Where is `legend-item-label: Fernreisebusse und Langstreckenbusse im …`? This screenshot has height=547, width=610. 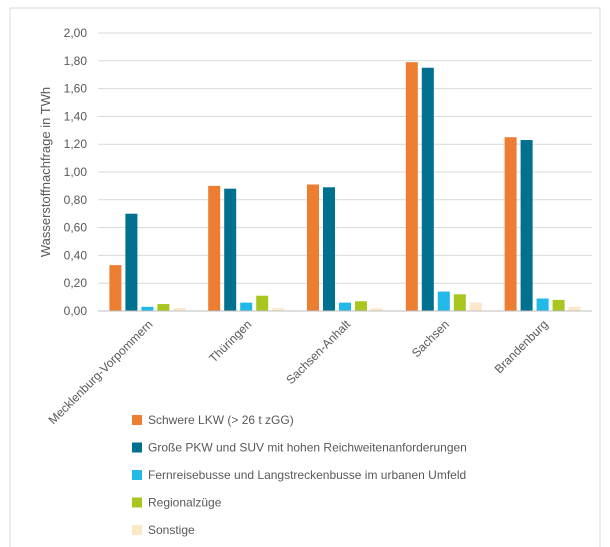
legend-item-label: Fernreisebusse und Langstreckenbusse im … is located at coordinates (307, 475).